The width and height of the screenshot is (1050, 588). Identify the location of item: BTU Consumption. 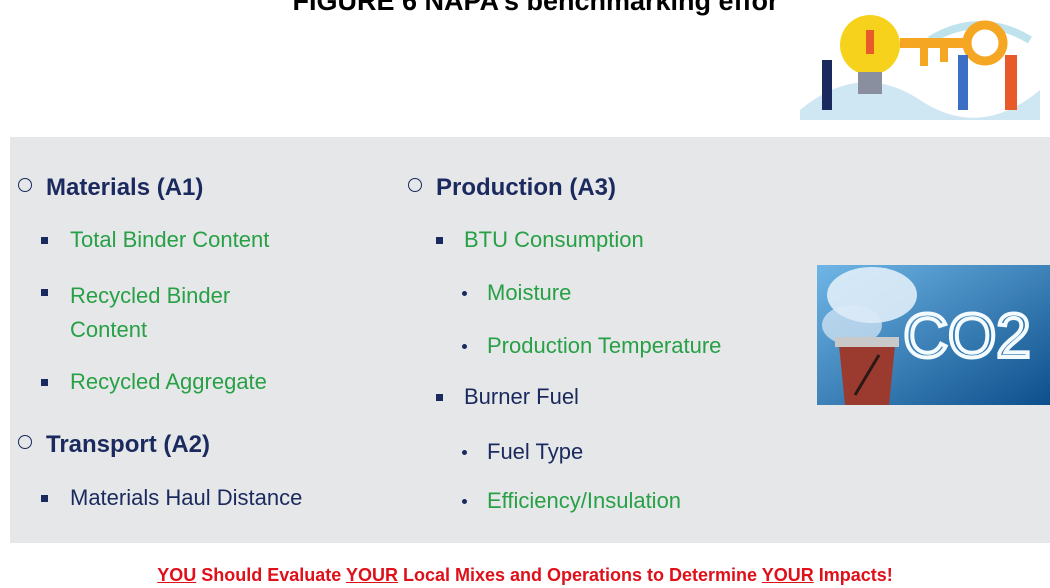
(554, 239).